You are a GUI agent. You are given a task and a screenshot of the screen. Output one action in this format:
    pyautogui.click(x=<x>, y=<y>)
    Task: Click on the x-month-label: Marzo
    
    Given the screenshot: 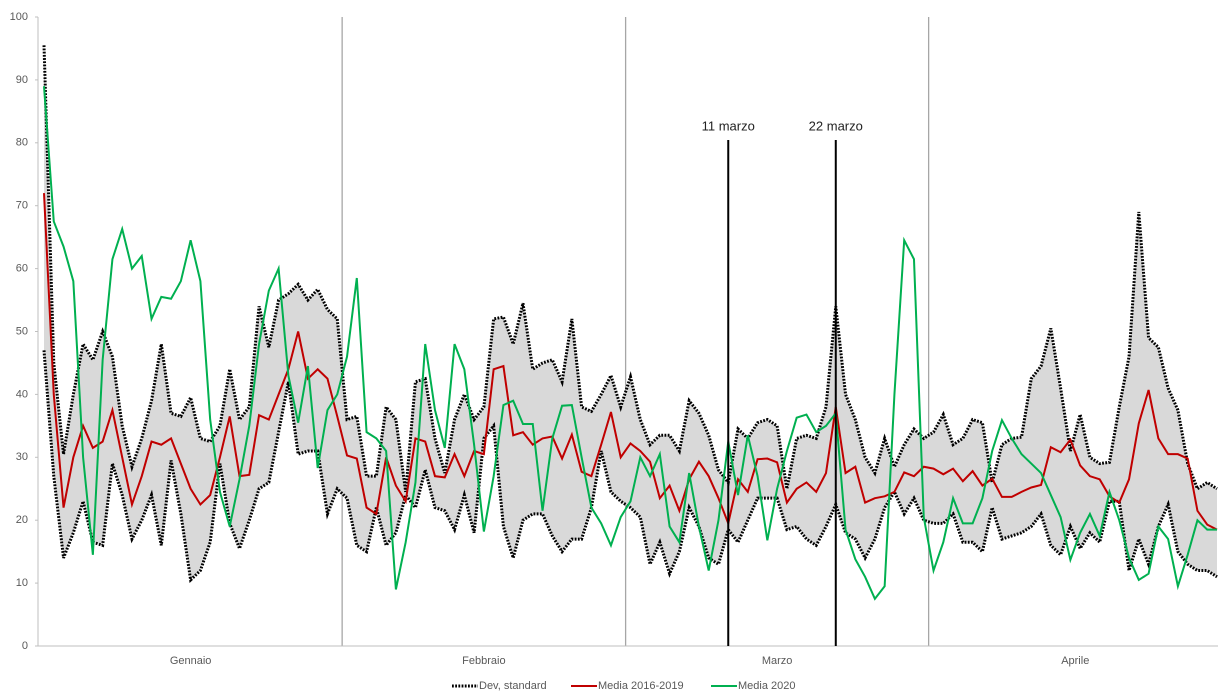 What is the action you would take?
    pyautogui.click(x=777, y=661)
    